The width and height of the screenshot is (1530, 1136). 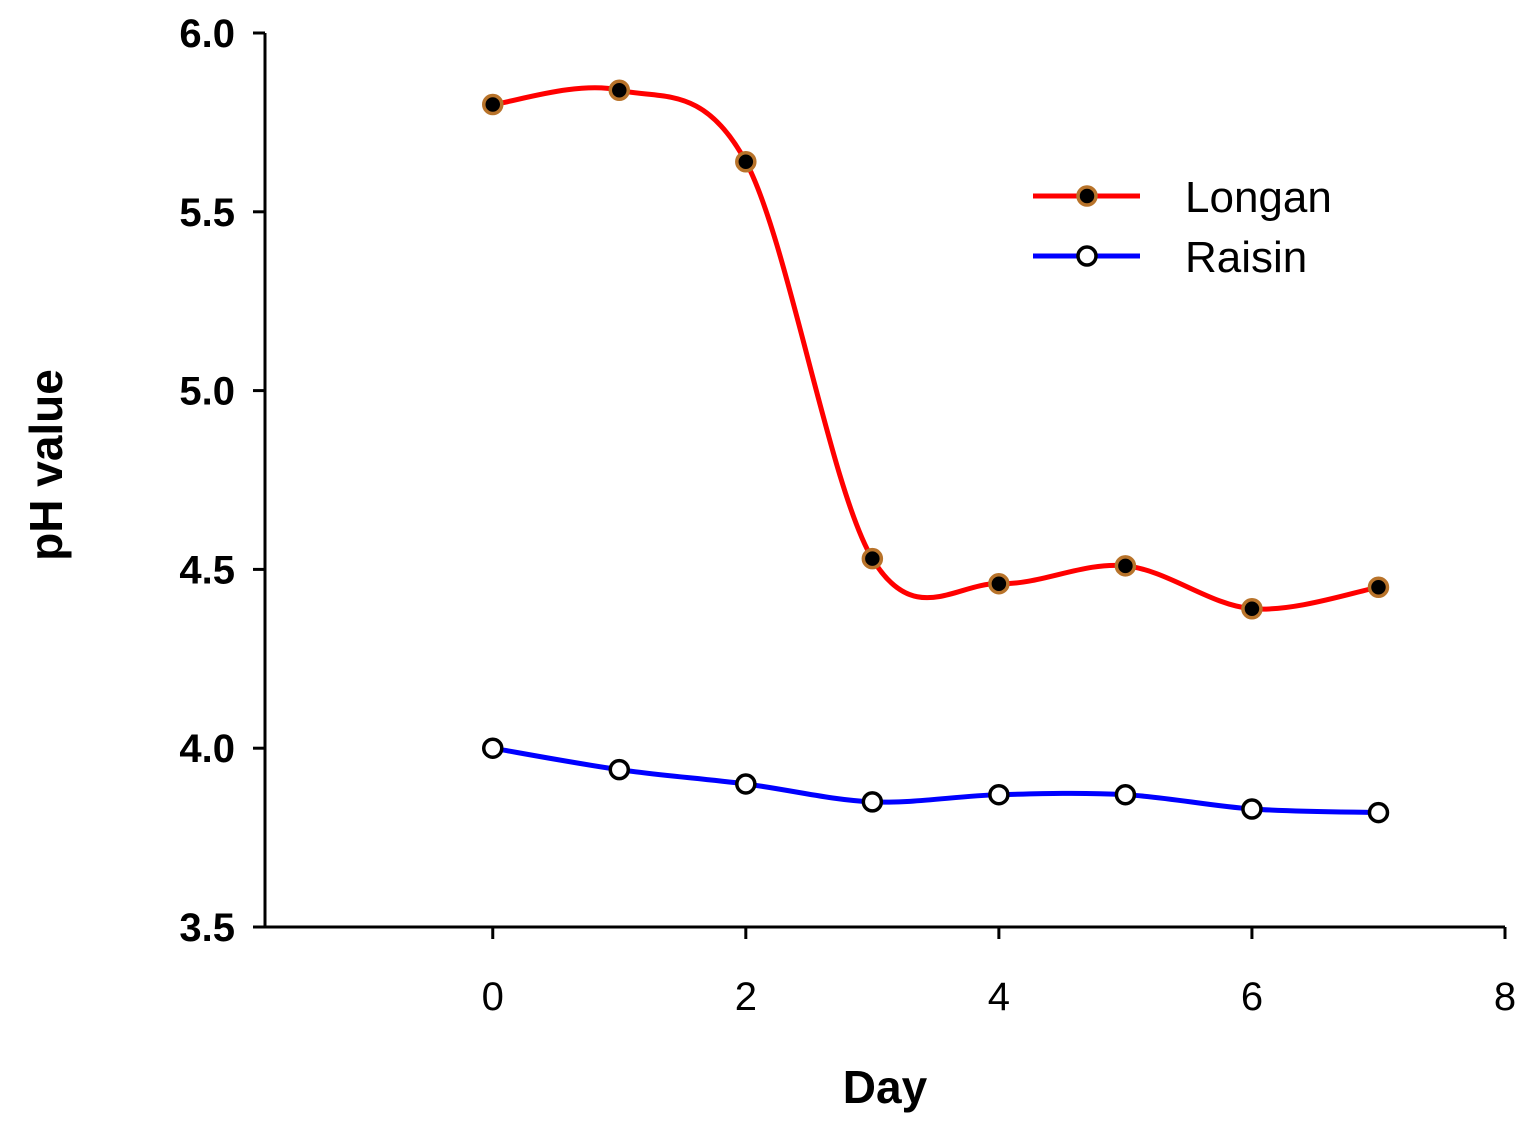 I want to click on x-tick-label: 8, so click(x=1505, y=997).